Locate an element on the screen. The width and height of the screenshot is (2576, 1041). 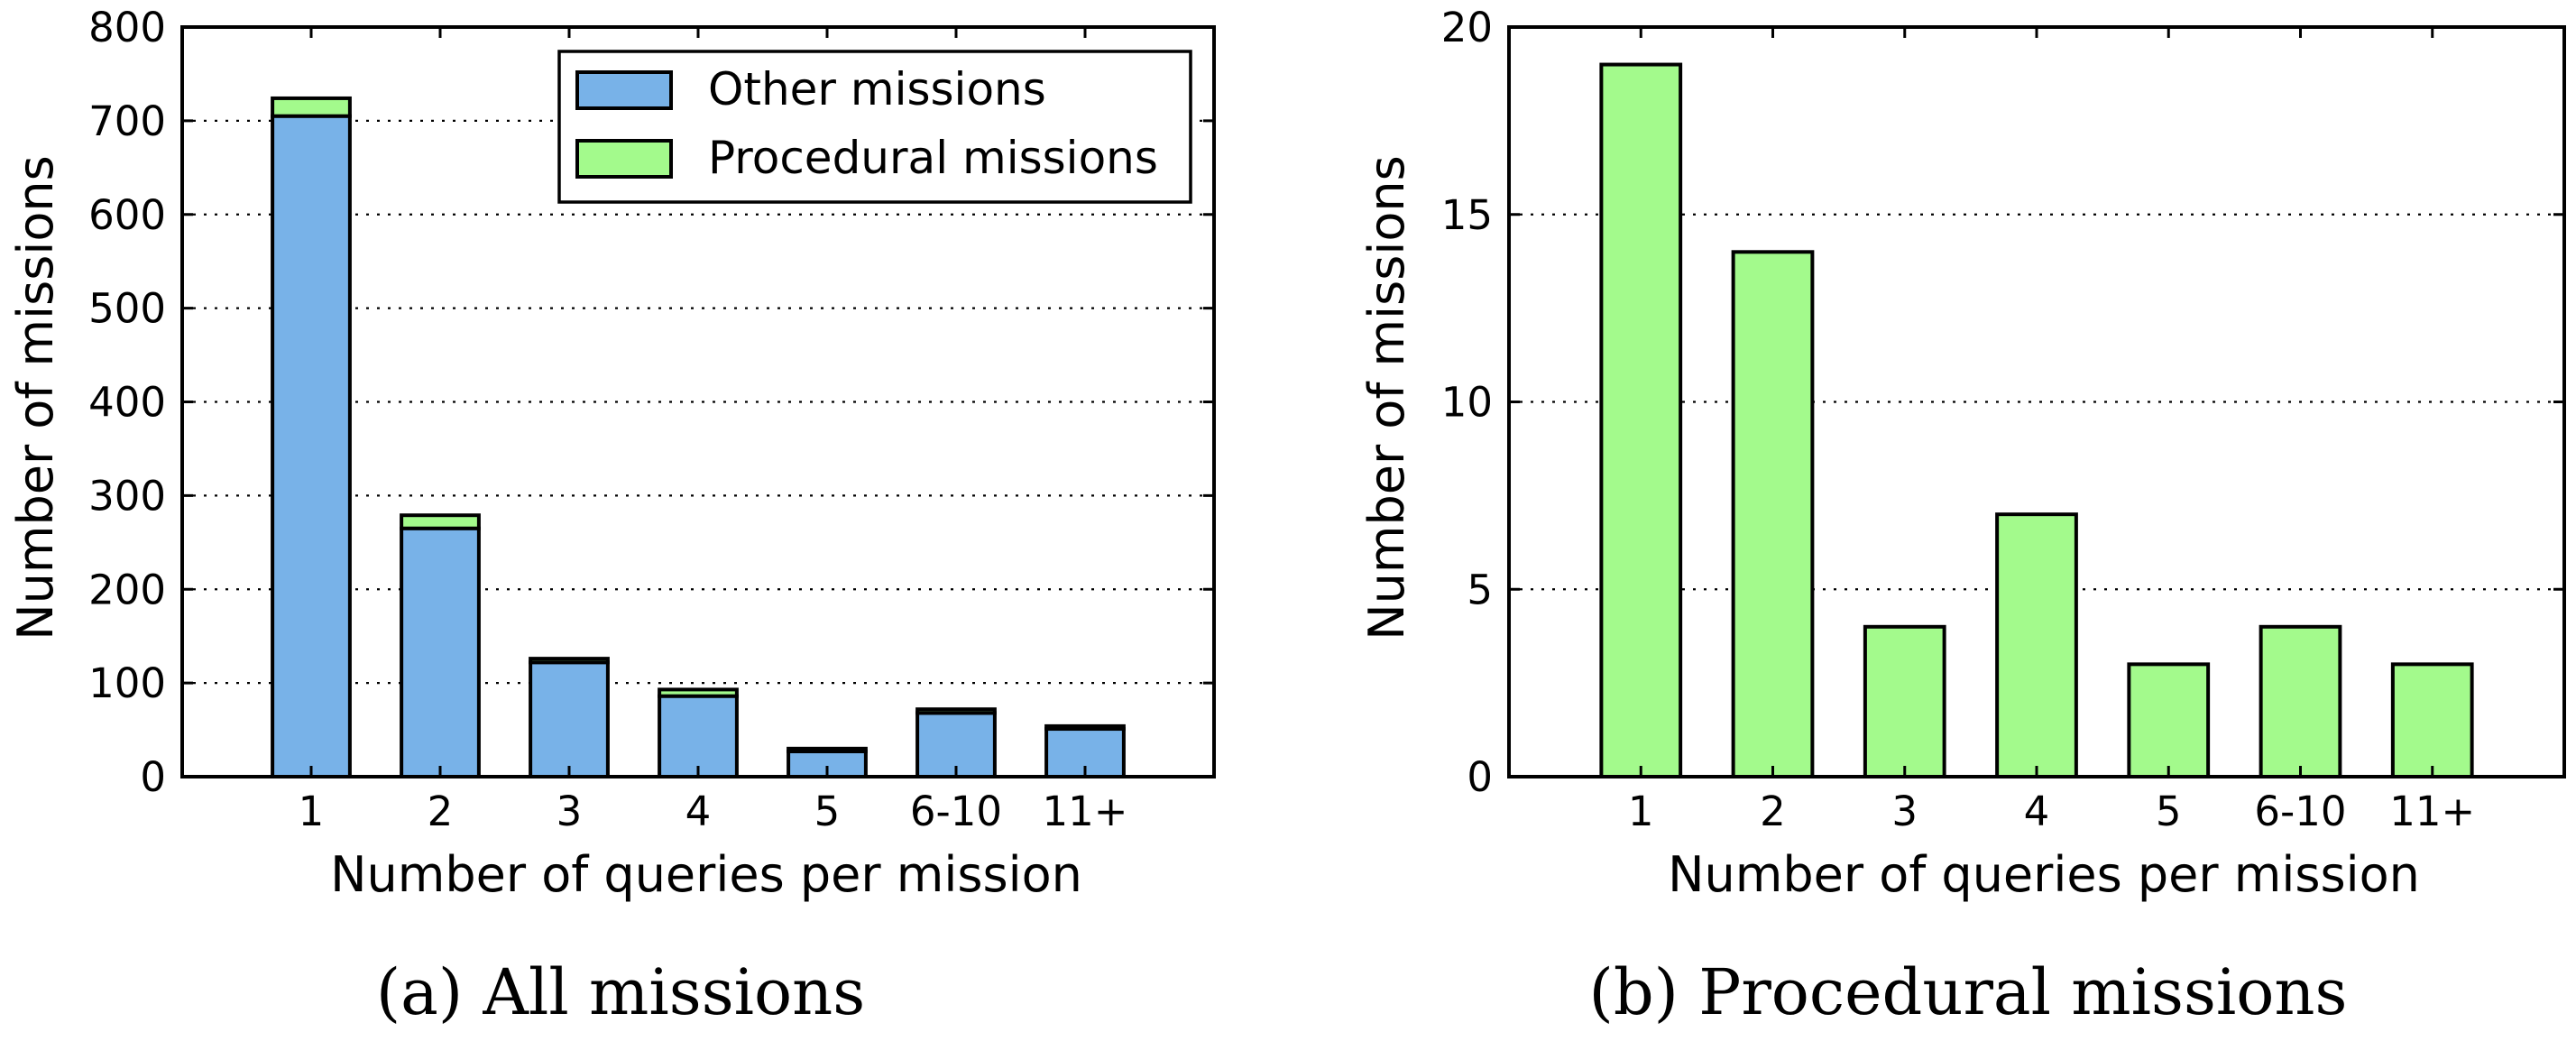
panel-b-xlabel: Number of queries per mission is located at coordinates (2044, 874).